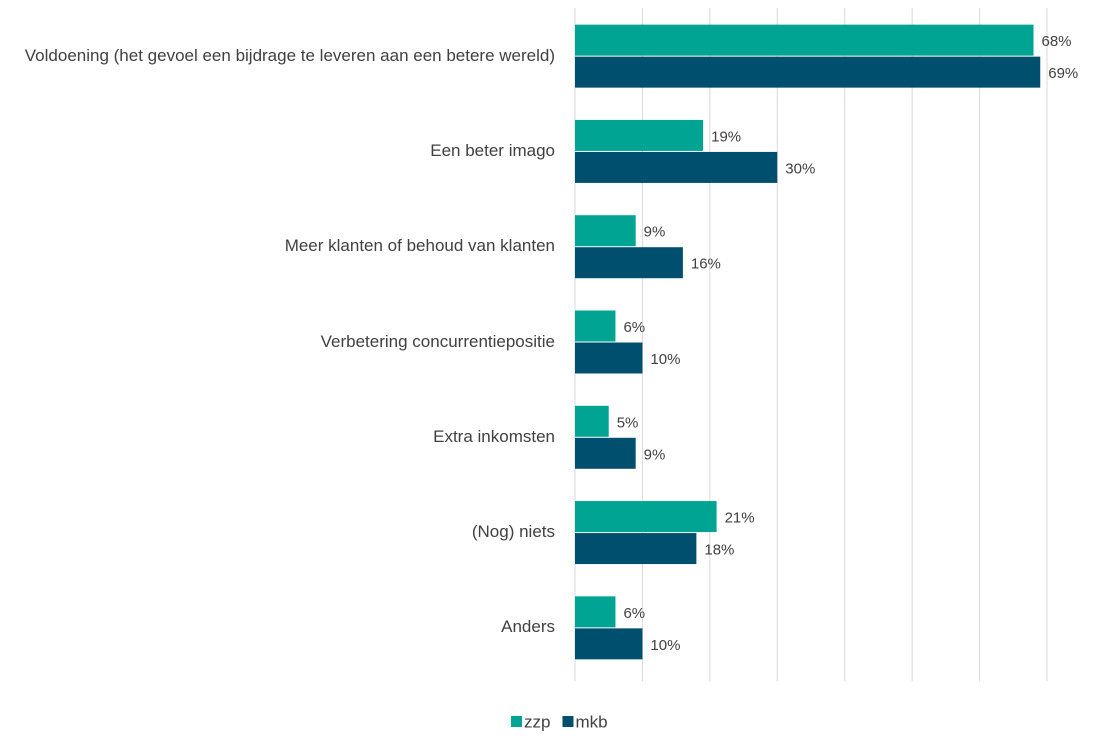 This screenshot has height=736, width=1107. I want to click on data-label: 18%, so click(719, 550).